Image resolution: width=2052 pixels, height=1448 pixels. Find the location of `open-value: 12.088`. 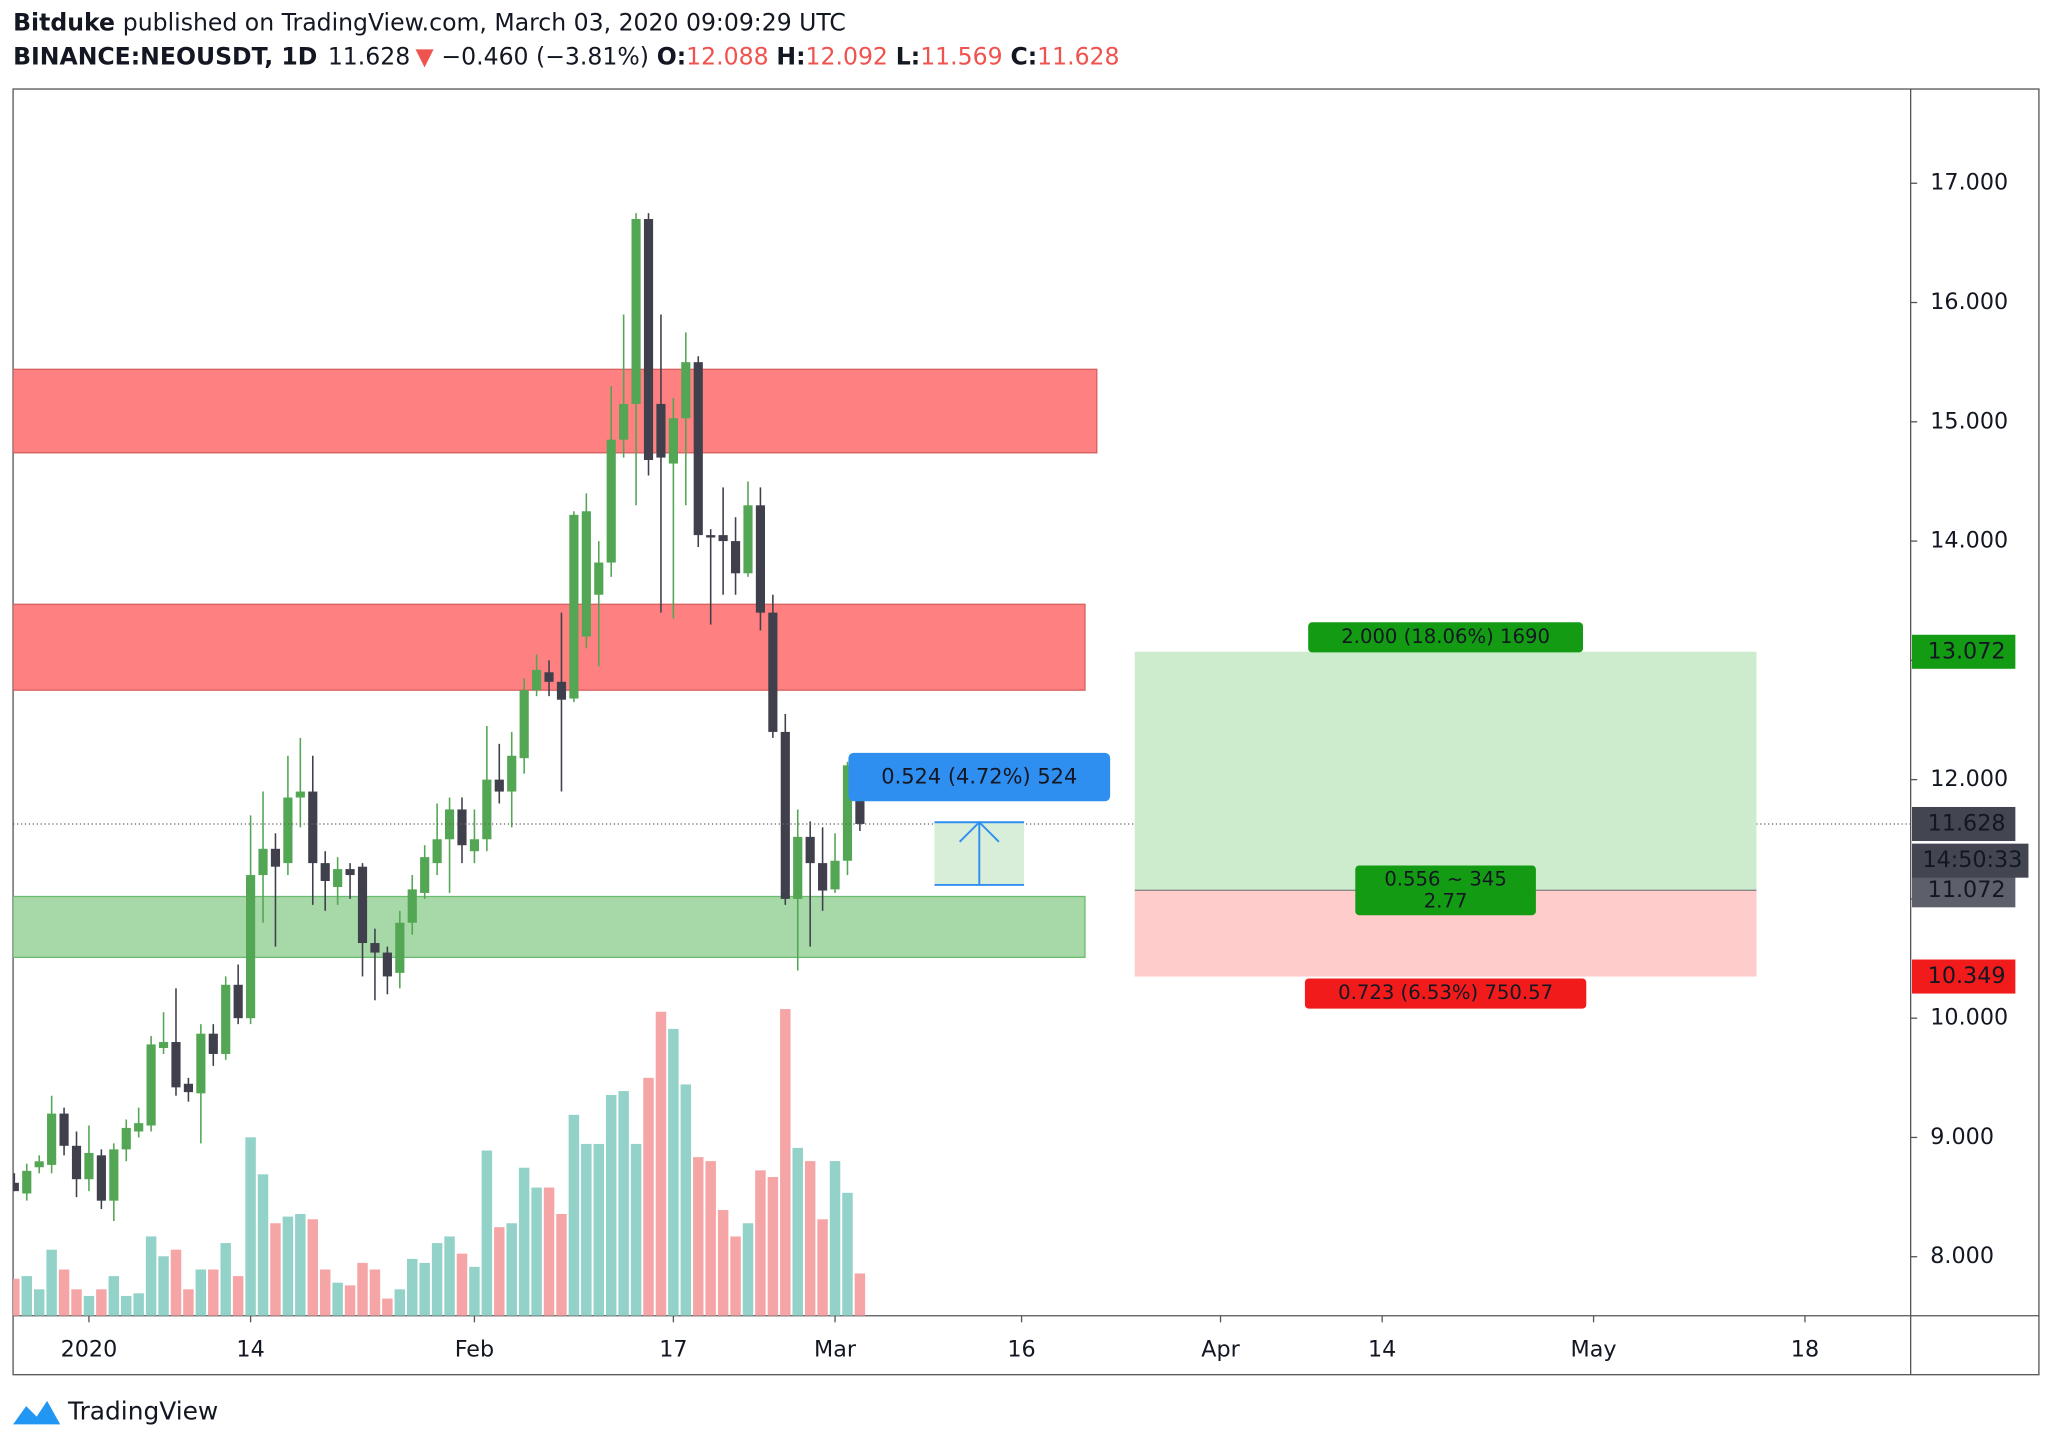

open-value: 12.088 is located at coordinates (727, 56).